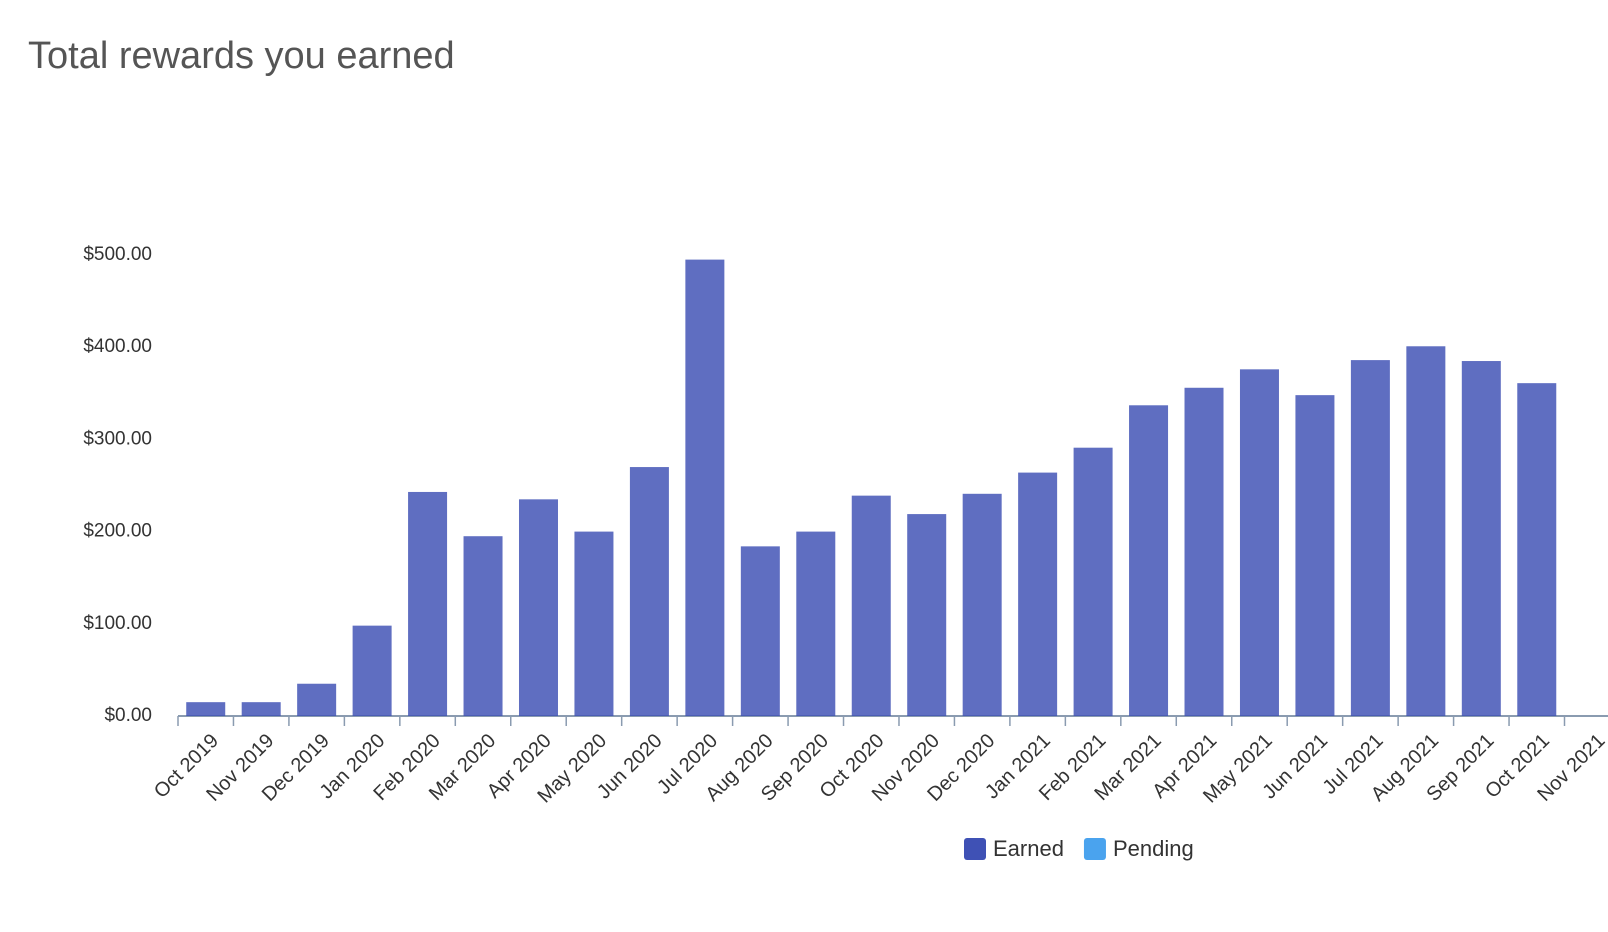  Describe the element at coordinates (117, 438) in the screenshot. I see `y-tick-label: $300.00` at that location.